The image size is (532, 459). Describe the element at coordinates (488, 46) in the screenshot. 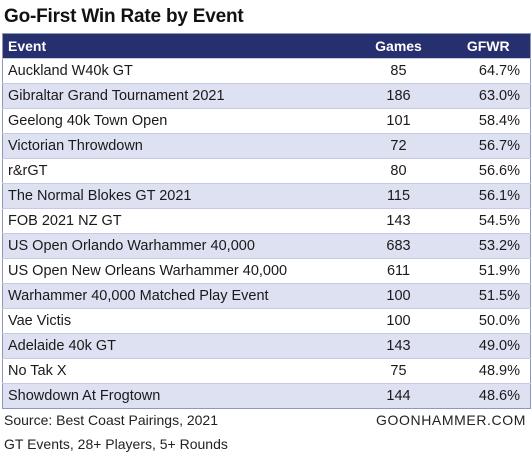

I see `column-header-gfwr: GFWR` at that location.